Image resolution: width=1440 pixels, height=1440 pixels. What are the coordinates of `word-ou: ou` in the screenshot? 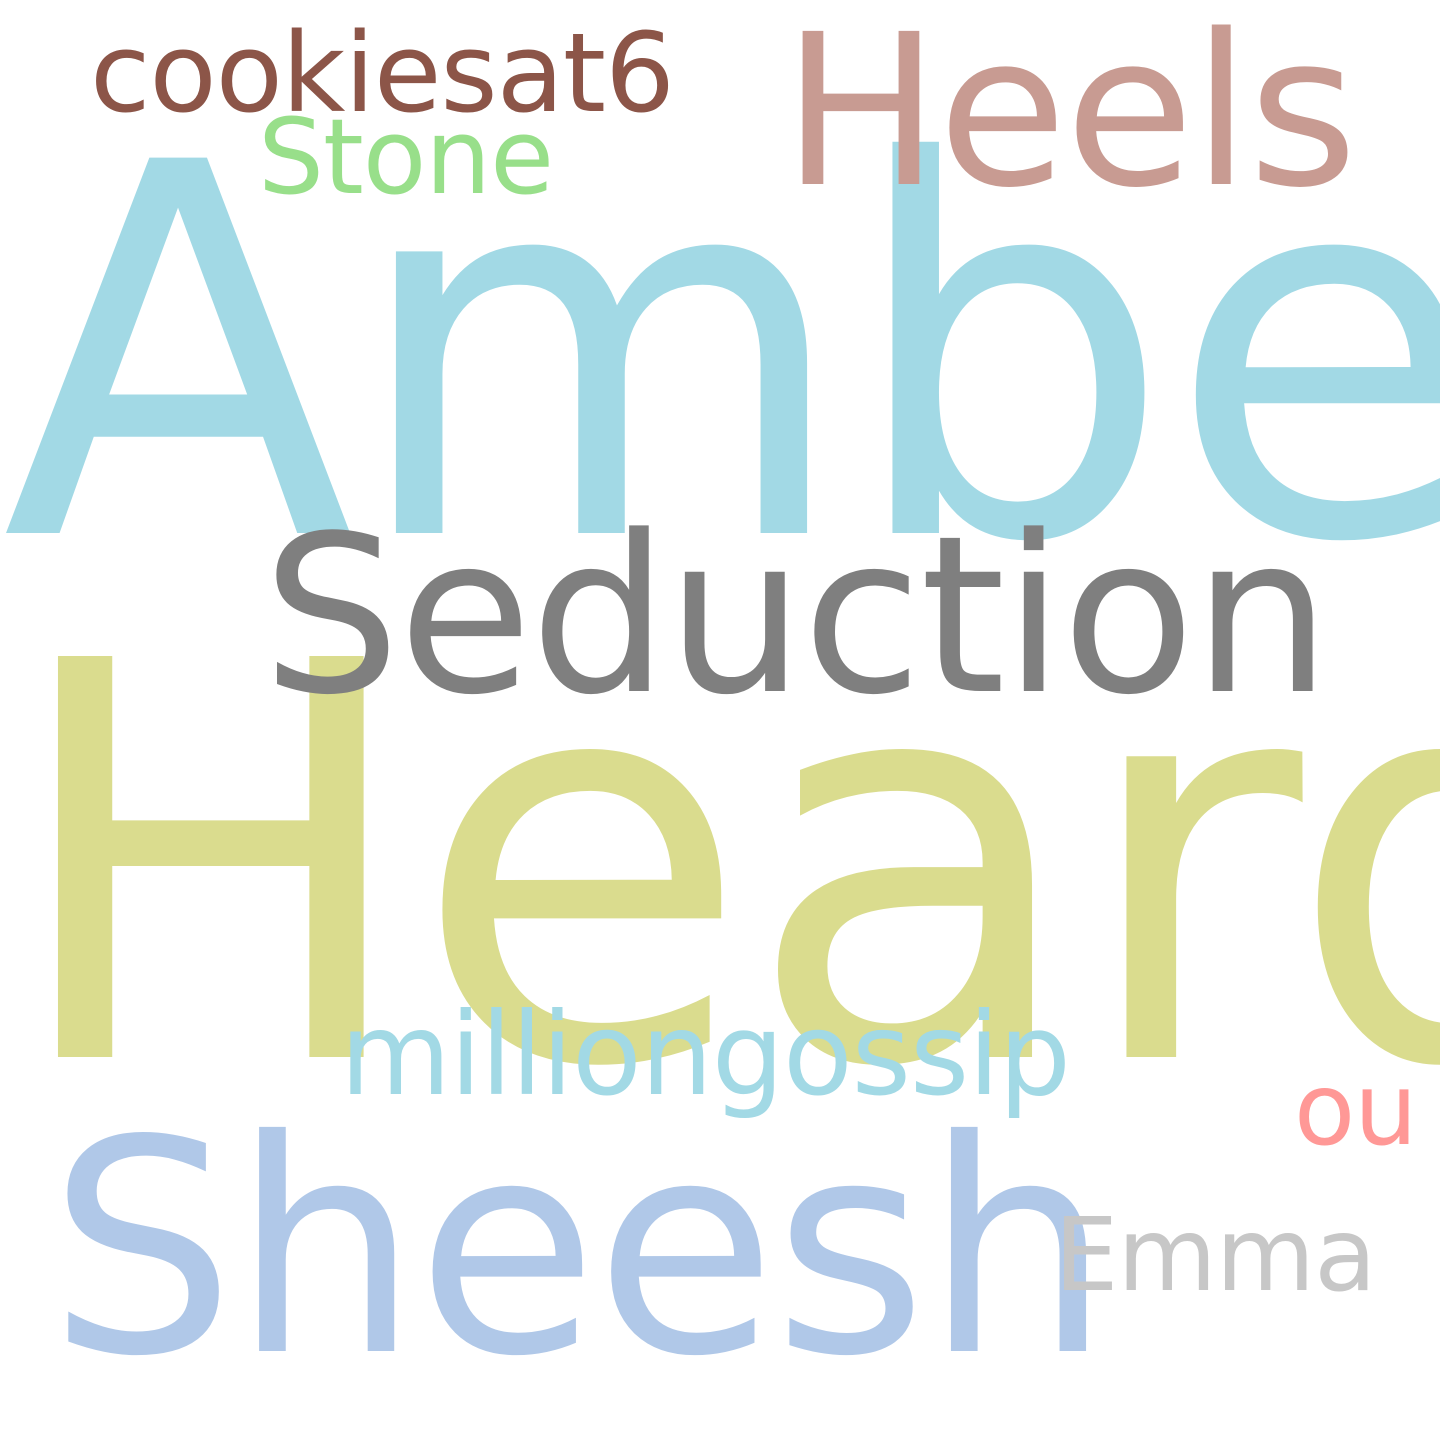 It's located at (1356, 1109).